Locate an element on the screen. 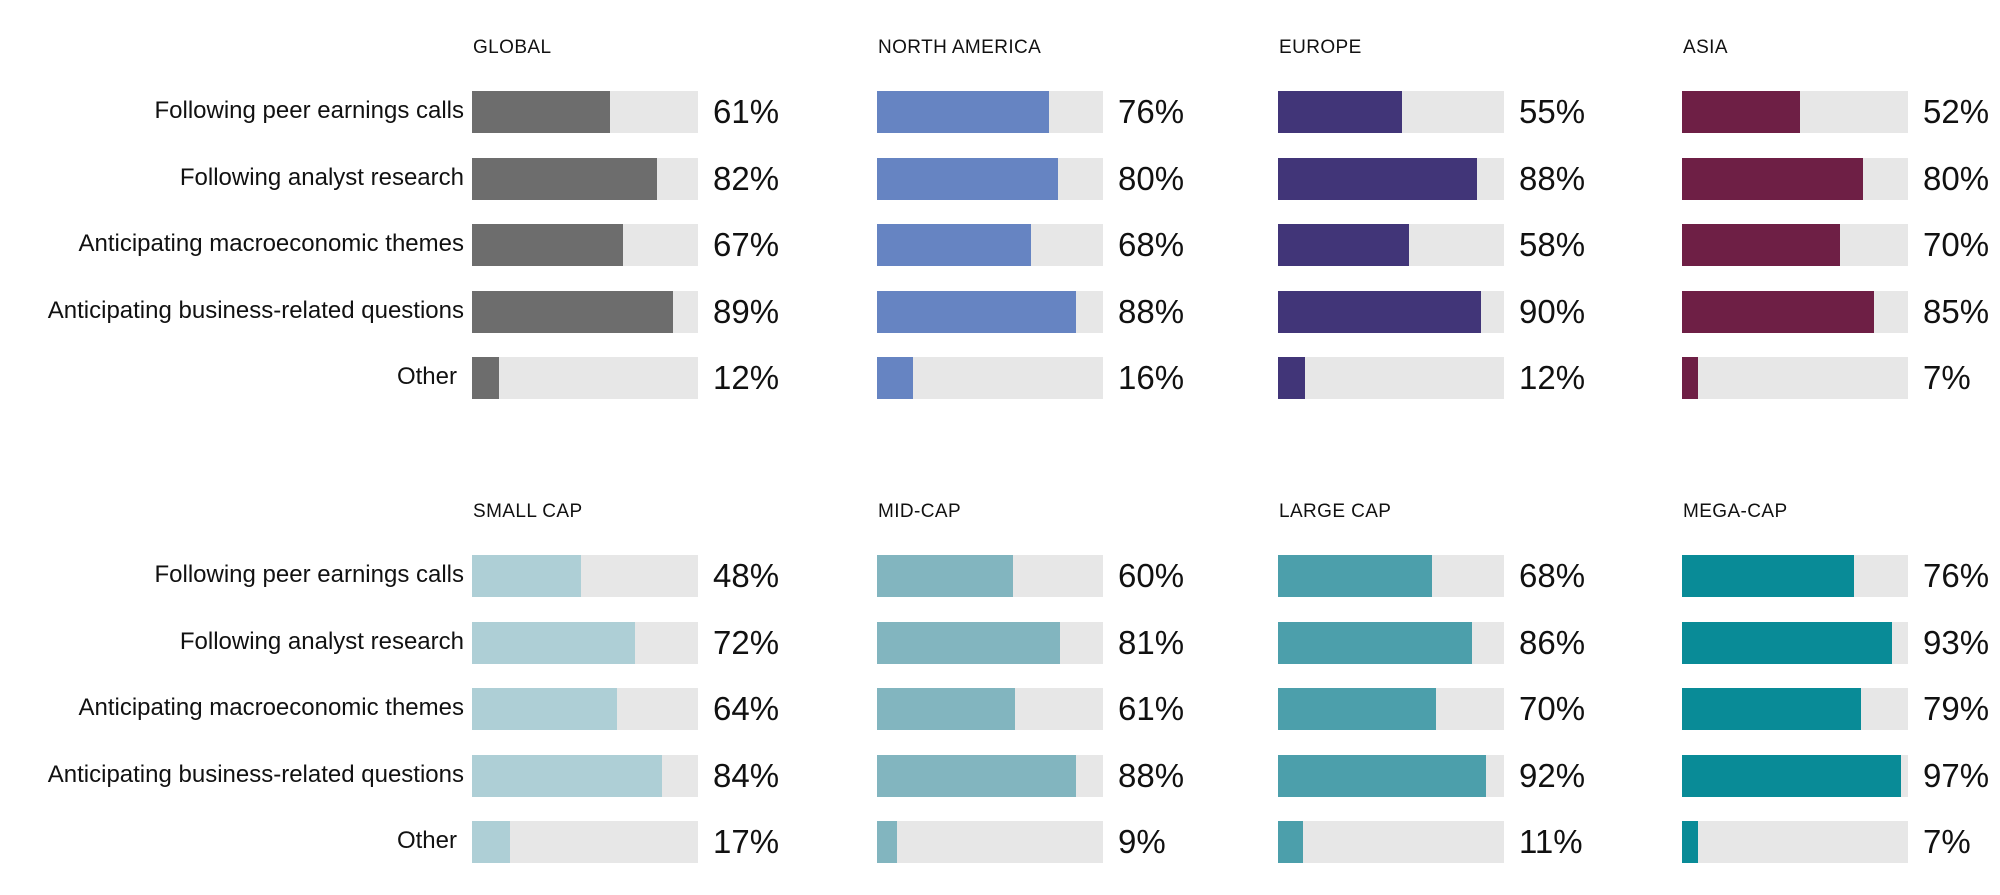 The width and height of the screenshot is (2000, 895). panel-title: EUROPE is located at coordinates (1320, 47).